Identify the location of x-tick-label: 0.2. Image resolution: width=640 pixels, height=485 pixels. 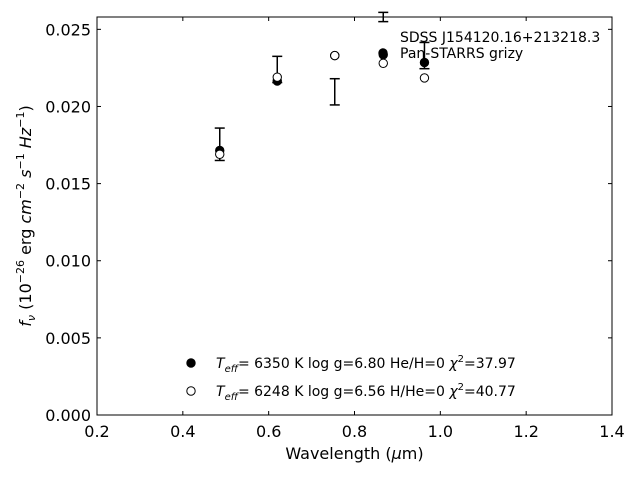
(96, 431).